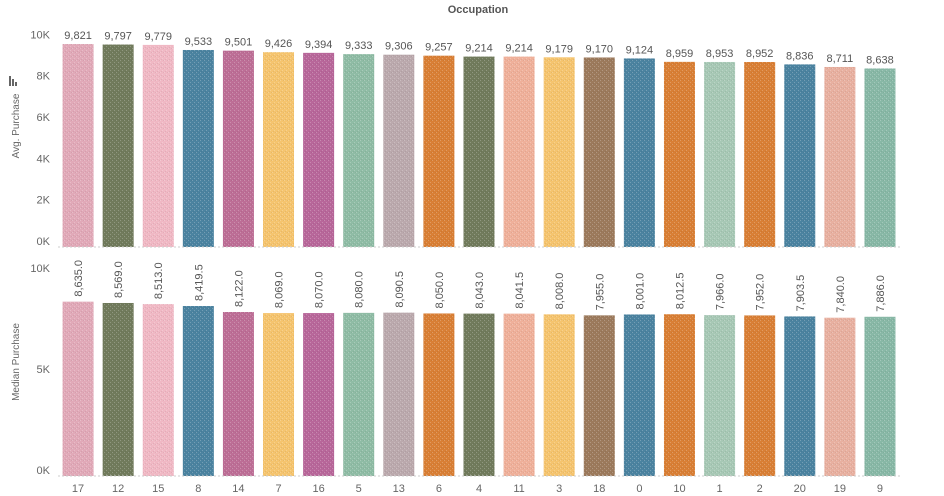 This screenshot has width=944, height=496. What do you see at coordinates (440, 290) in the screenshot?
I see `median-value-label: 8,050.0` at bounding box center [440, 290].